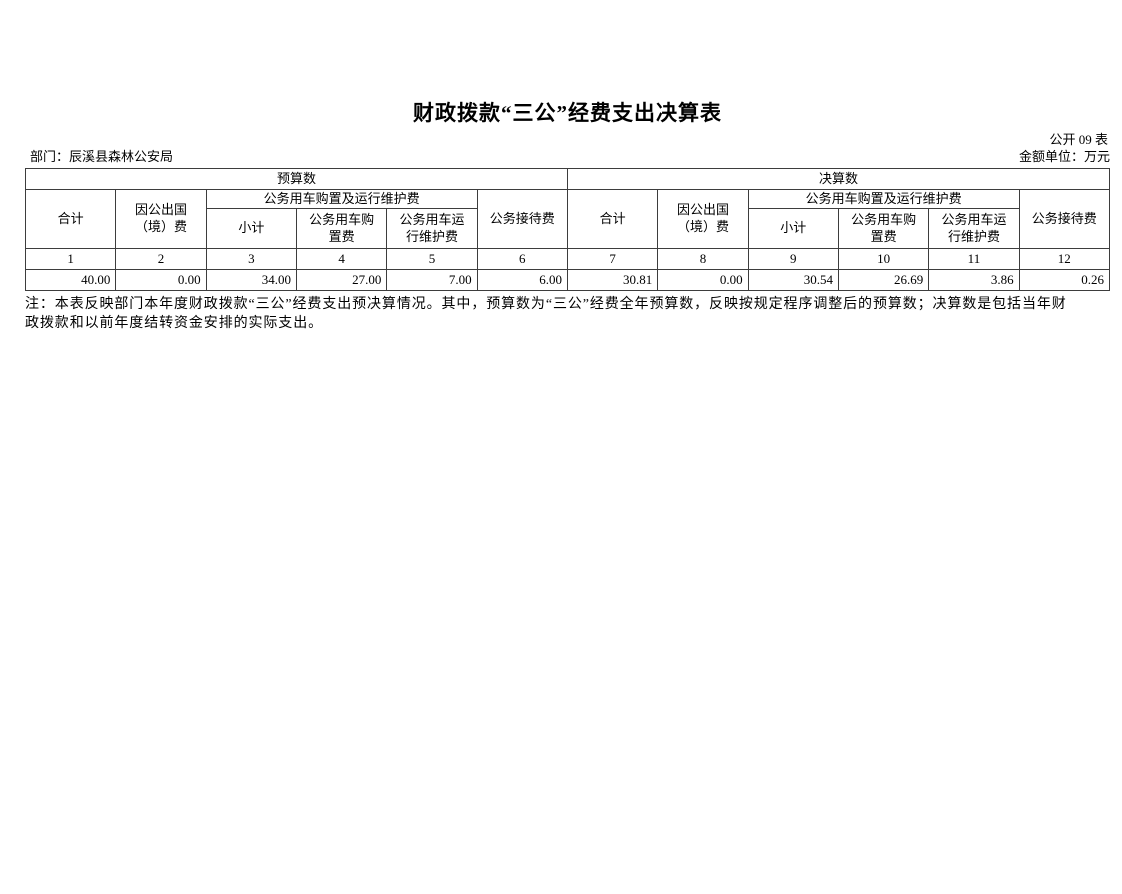 The height and width of the screenshot is (894, 1122). Describe the element at coordinates (1064, 259) in the screenshot. I see `column-number-12: 12` at that location.